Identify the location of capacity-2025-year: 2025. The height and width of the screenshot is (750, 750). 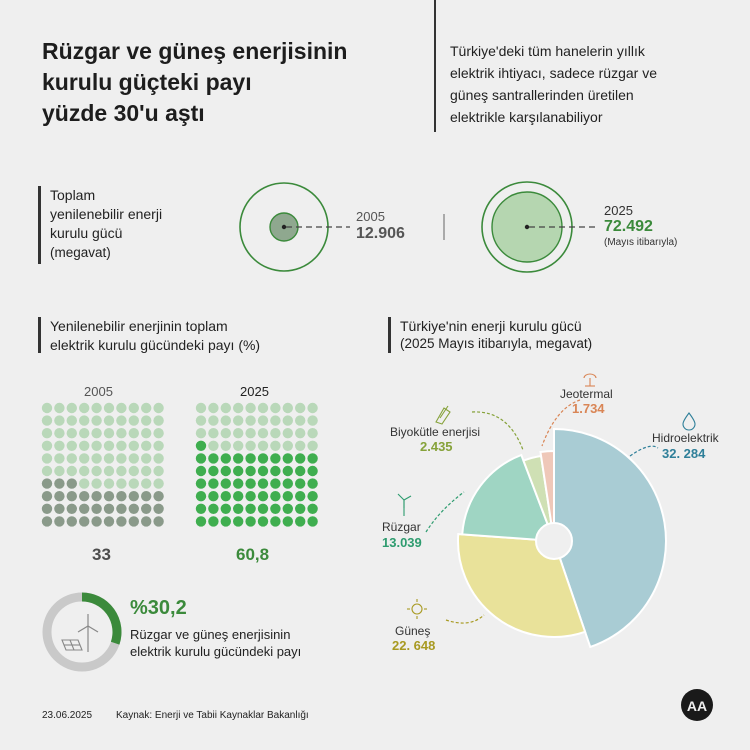
(618, 210).